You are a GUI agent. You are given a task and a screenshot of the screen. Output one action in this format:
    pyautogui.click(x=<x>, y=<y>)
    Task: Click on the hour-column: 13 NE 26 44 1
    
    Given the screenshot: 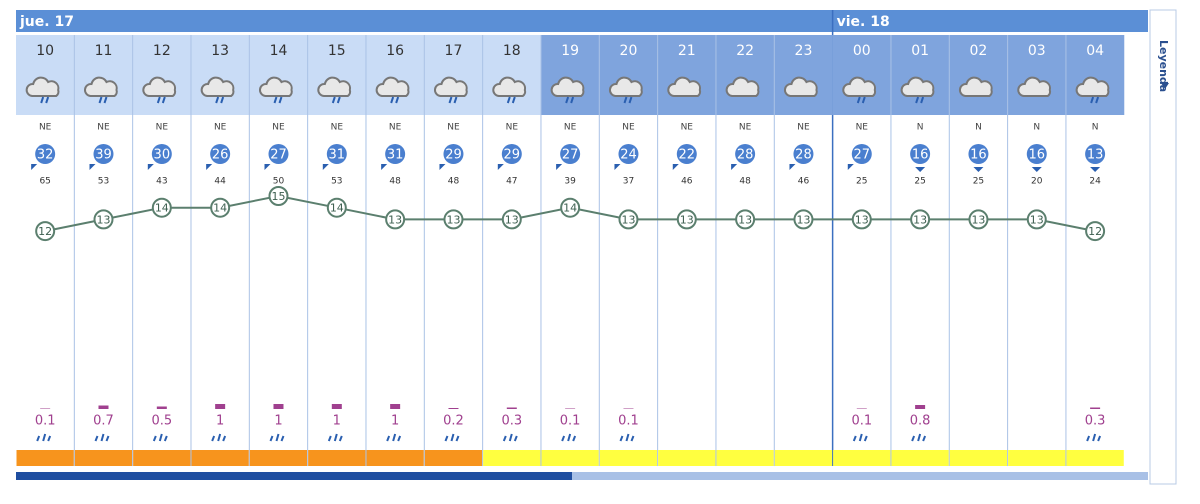 What is the action you would take?
    pyautogui.click(x=220, y=250)
    